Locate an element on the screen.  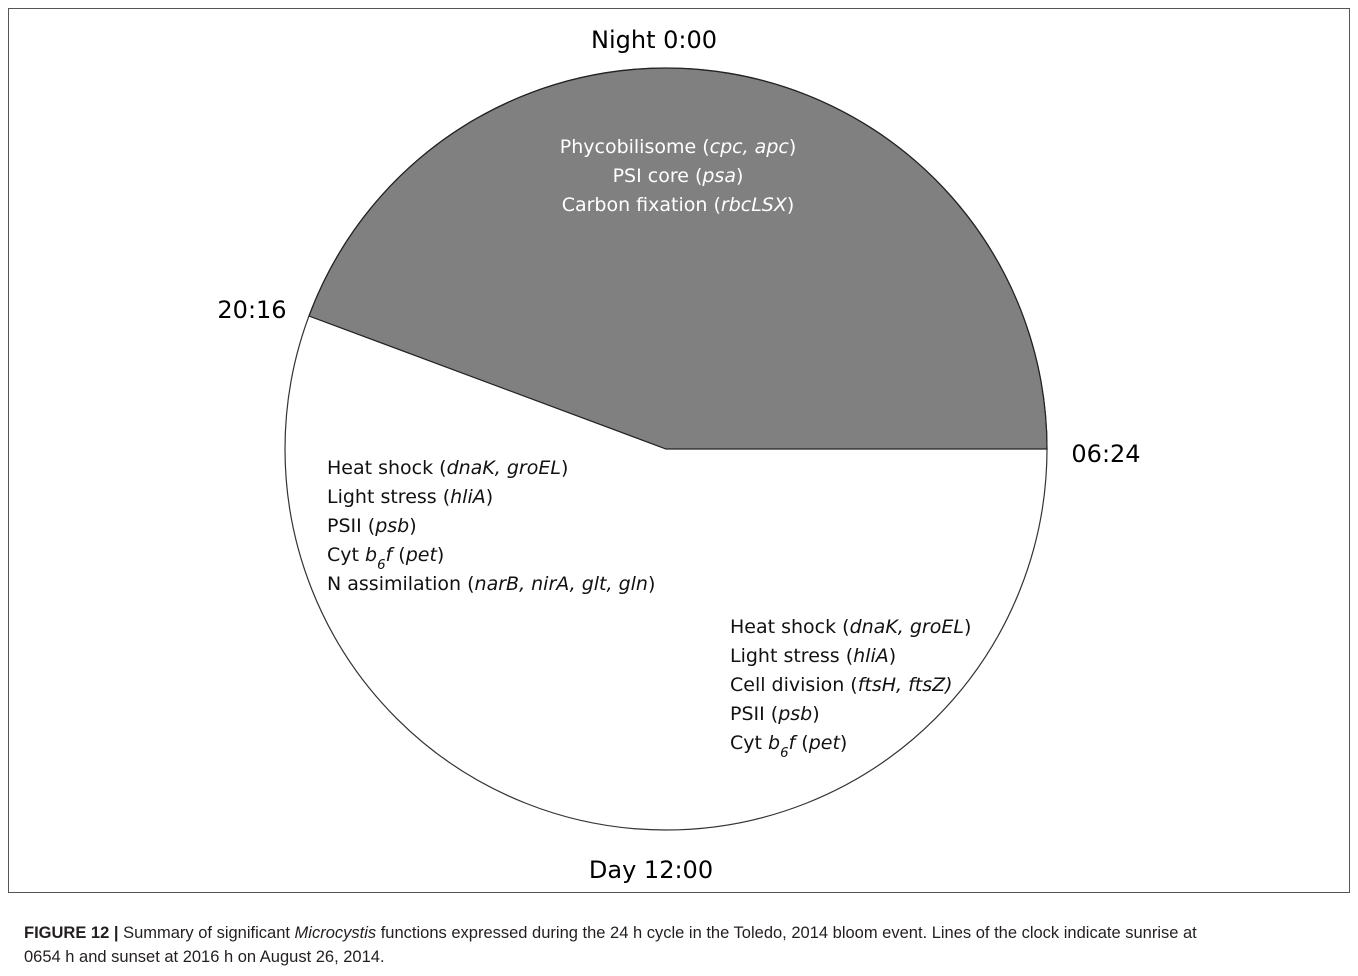
text-run: rbcLSX is located at coordinates (754, 205).